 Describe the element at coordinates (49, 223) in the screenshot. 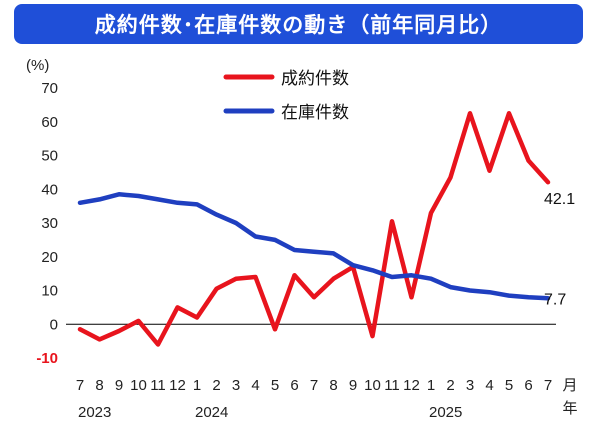

I see `y-tick-label: 30` at that location.